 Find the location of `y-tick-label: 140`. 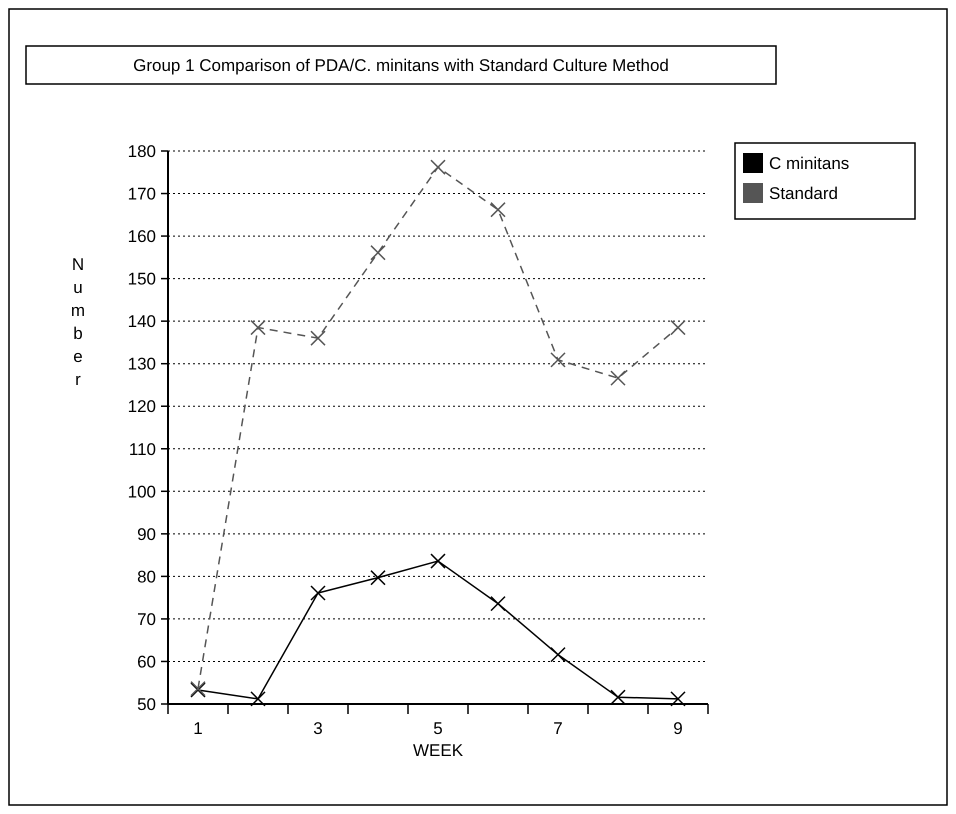

y-tick-label: 140 is located at coordinates (142, 322).